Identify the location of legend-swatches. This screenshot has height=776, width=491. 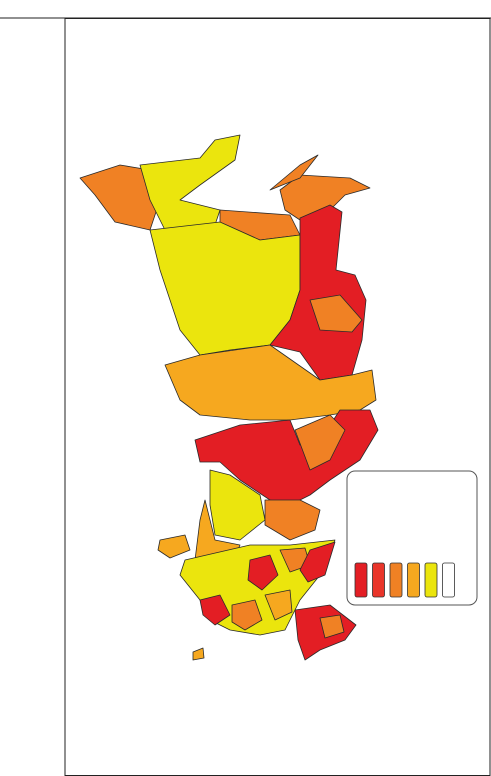
(404, 580).